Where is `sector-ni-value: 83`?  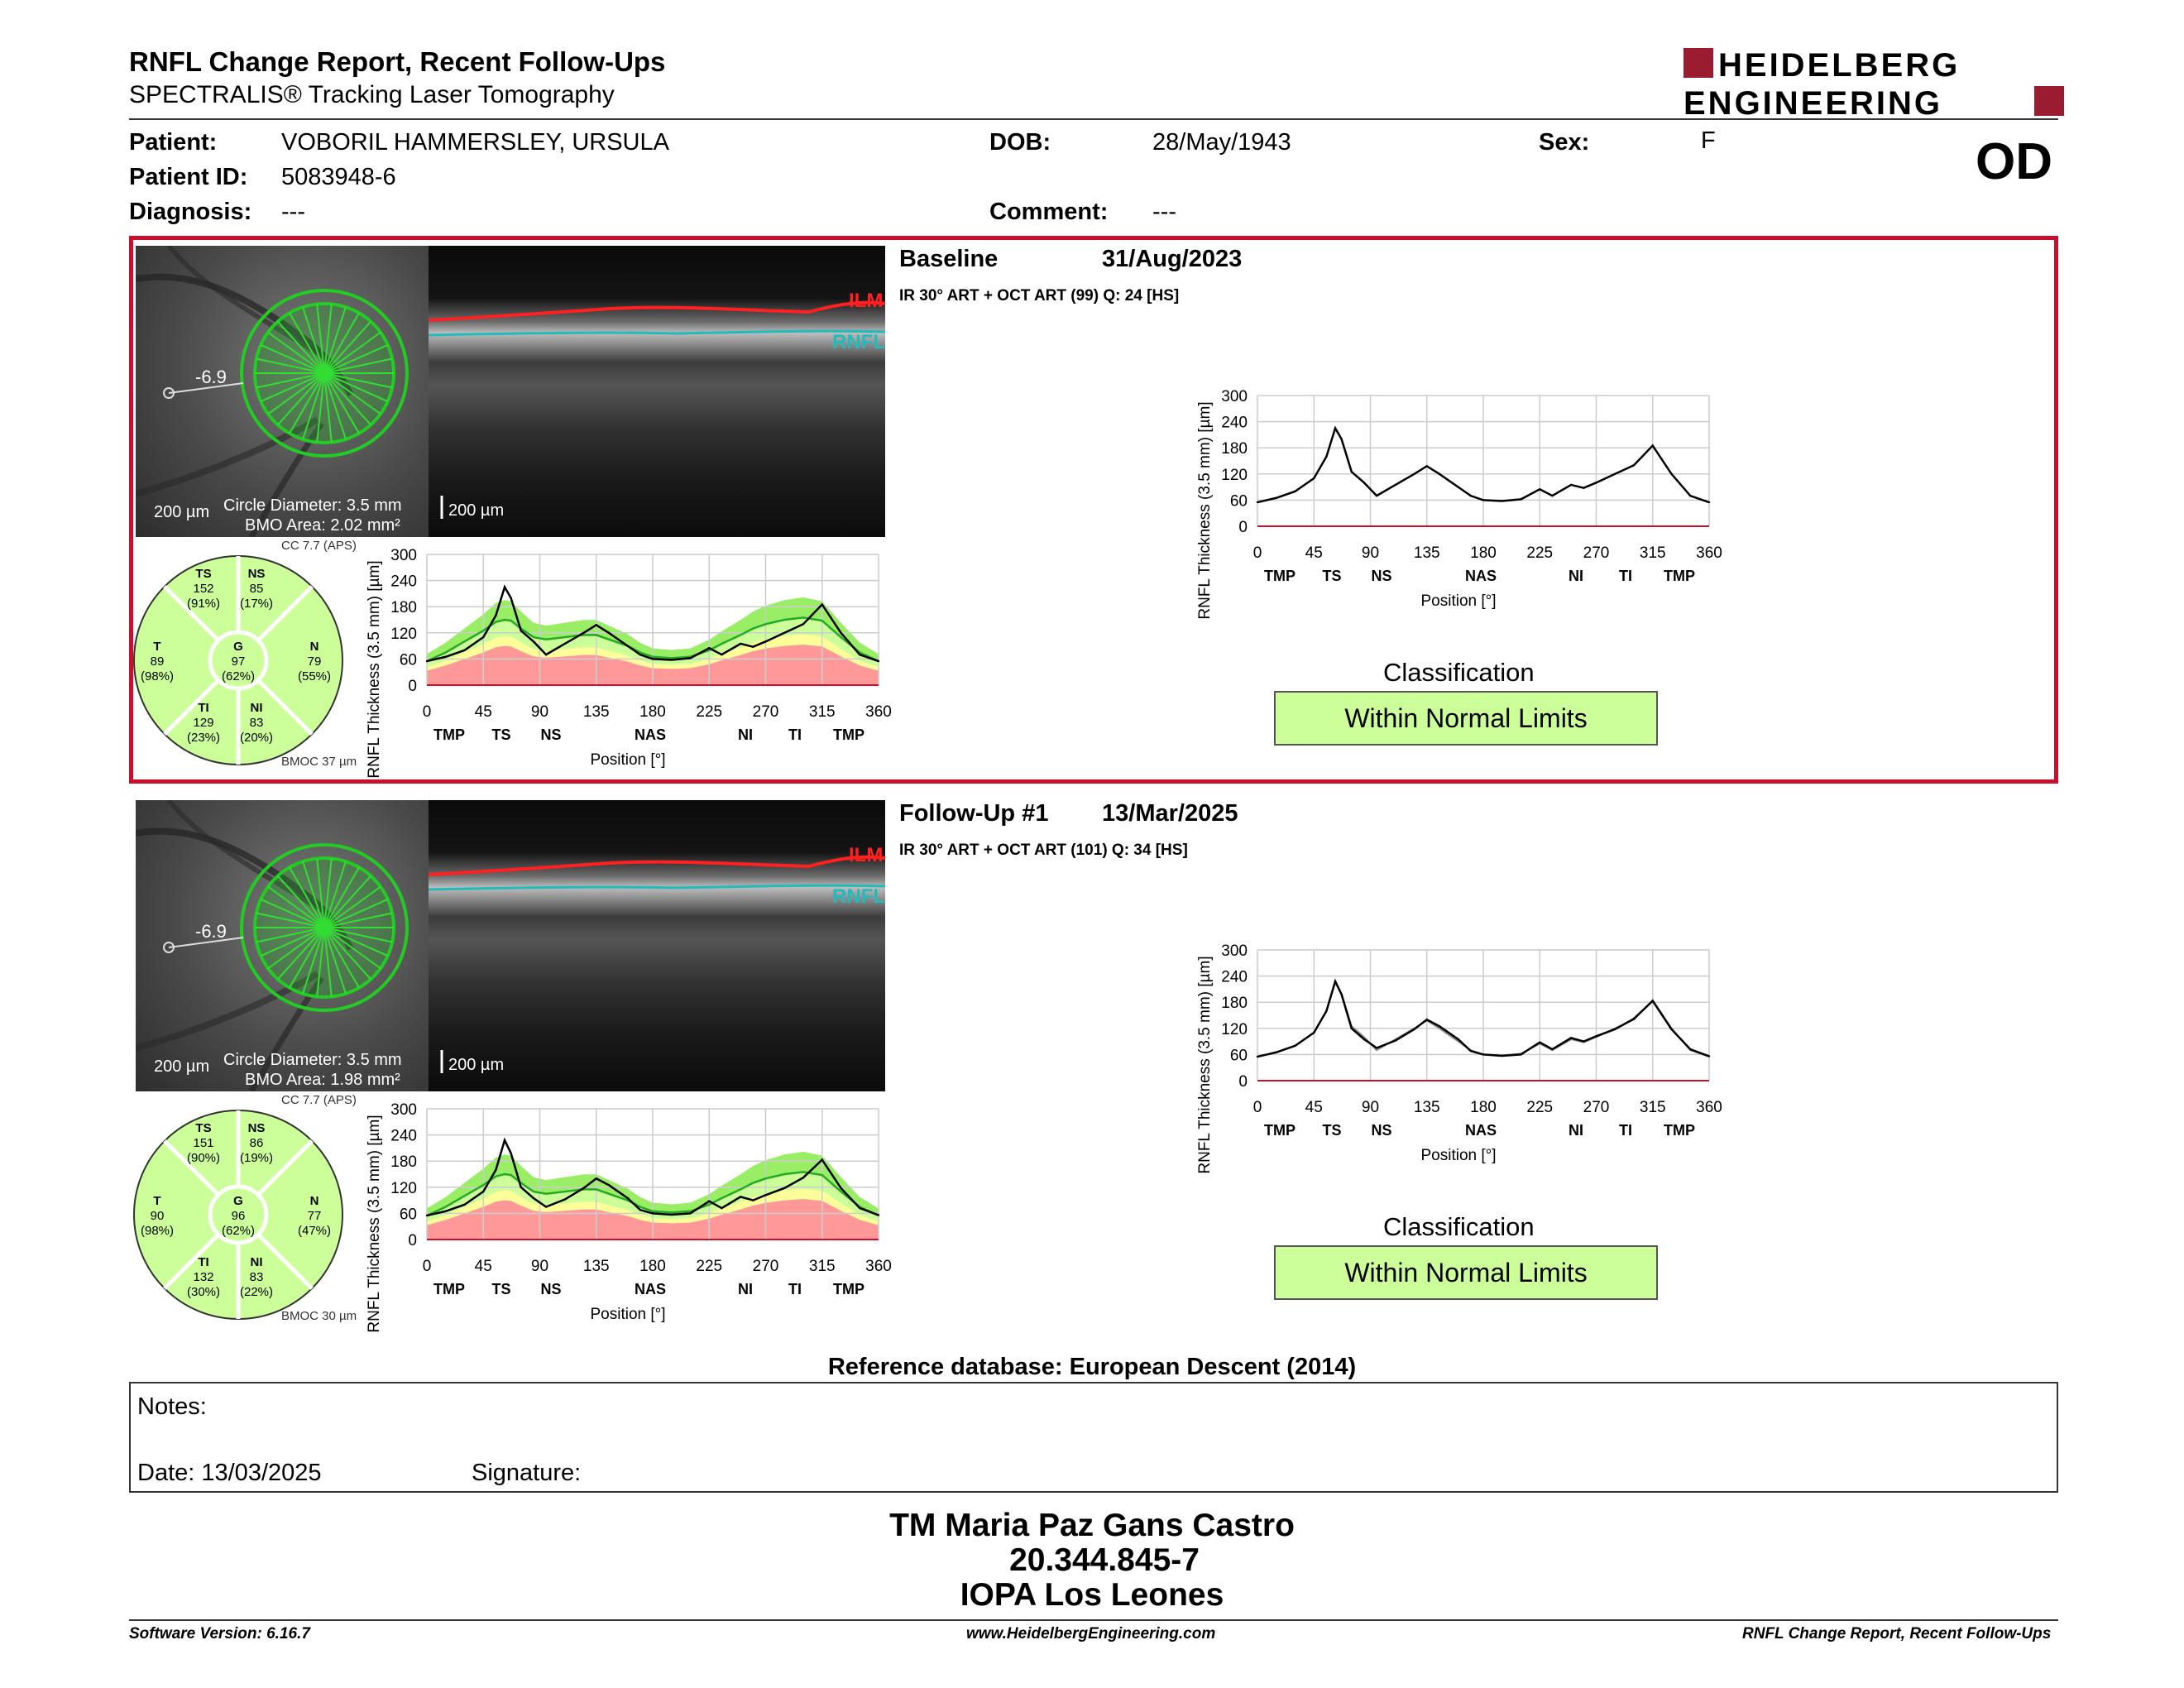 sector-ni-value: 83 is located at coordinates (257, 723).